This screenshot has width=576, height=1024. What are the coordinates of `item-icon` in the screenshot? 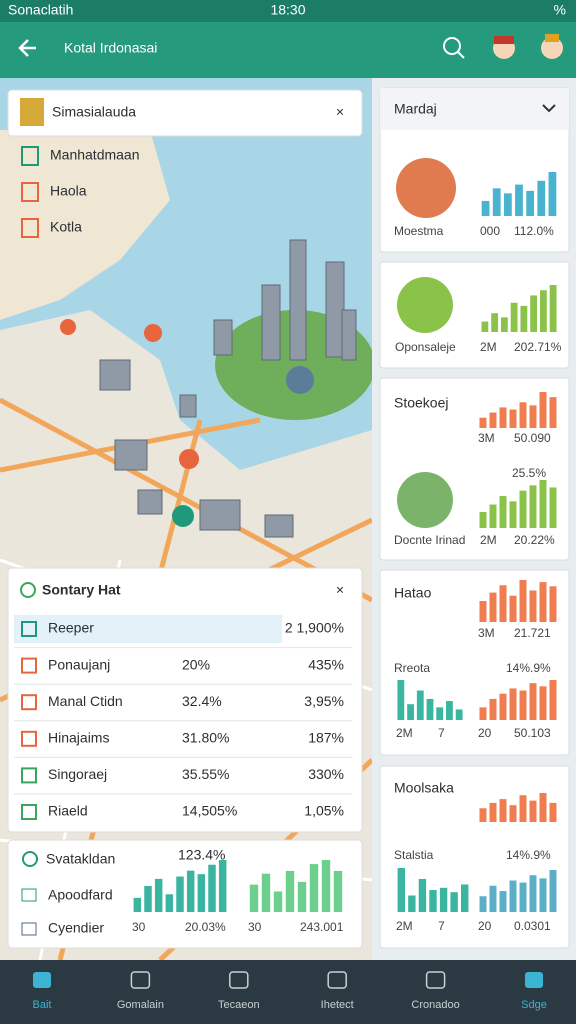 It's located at (29, 895).